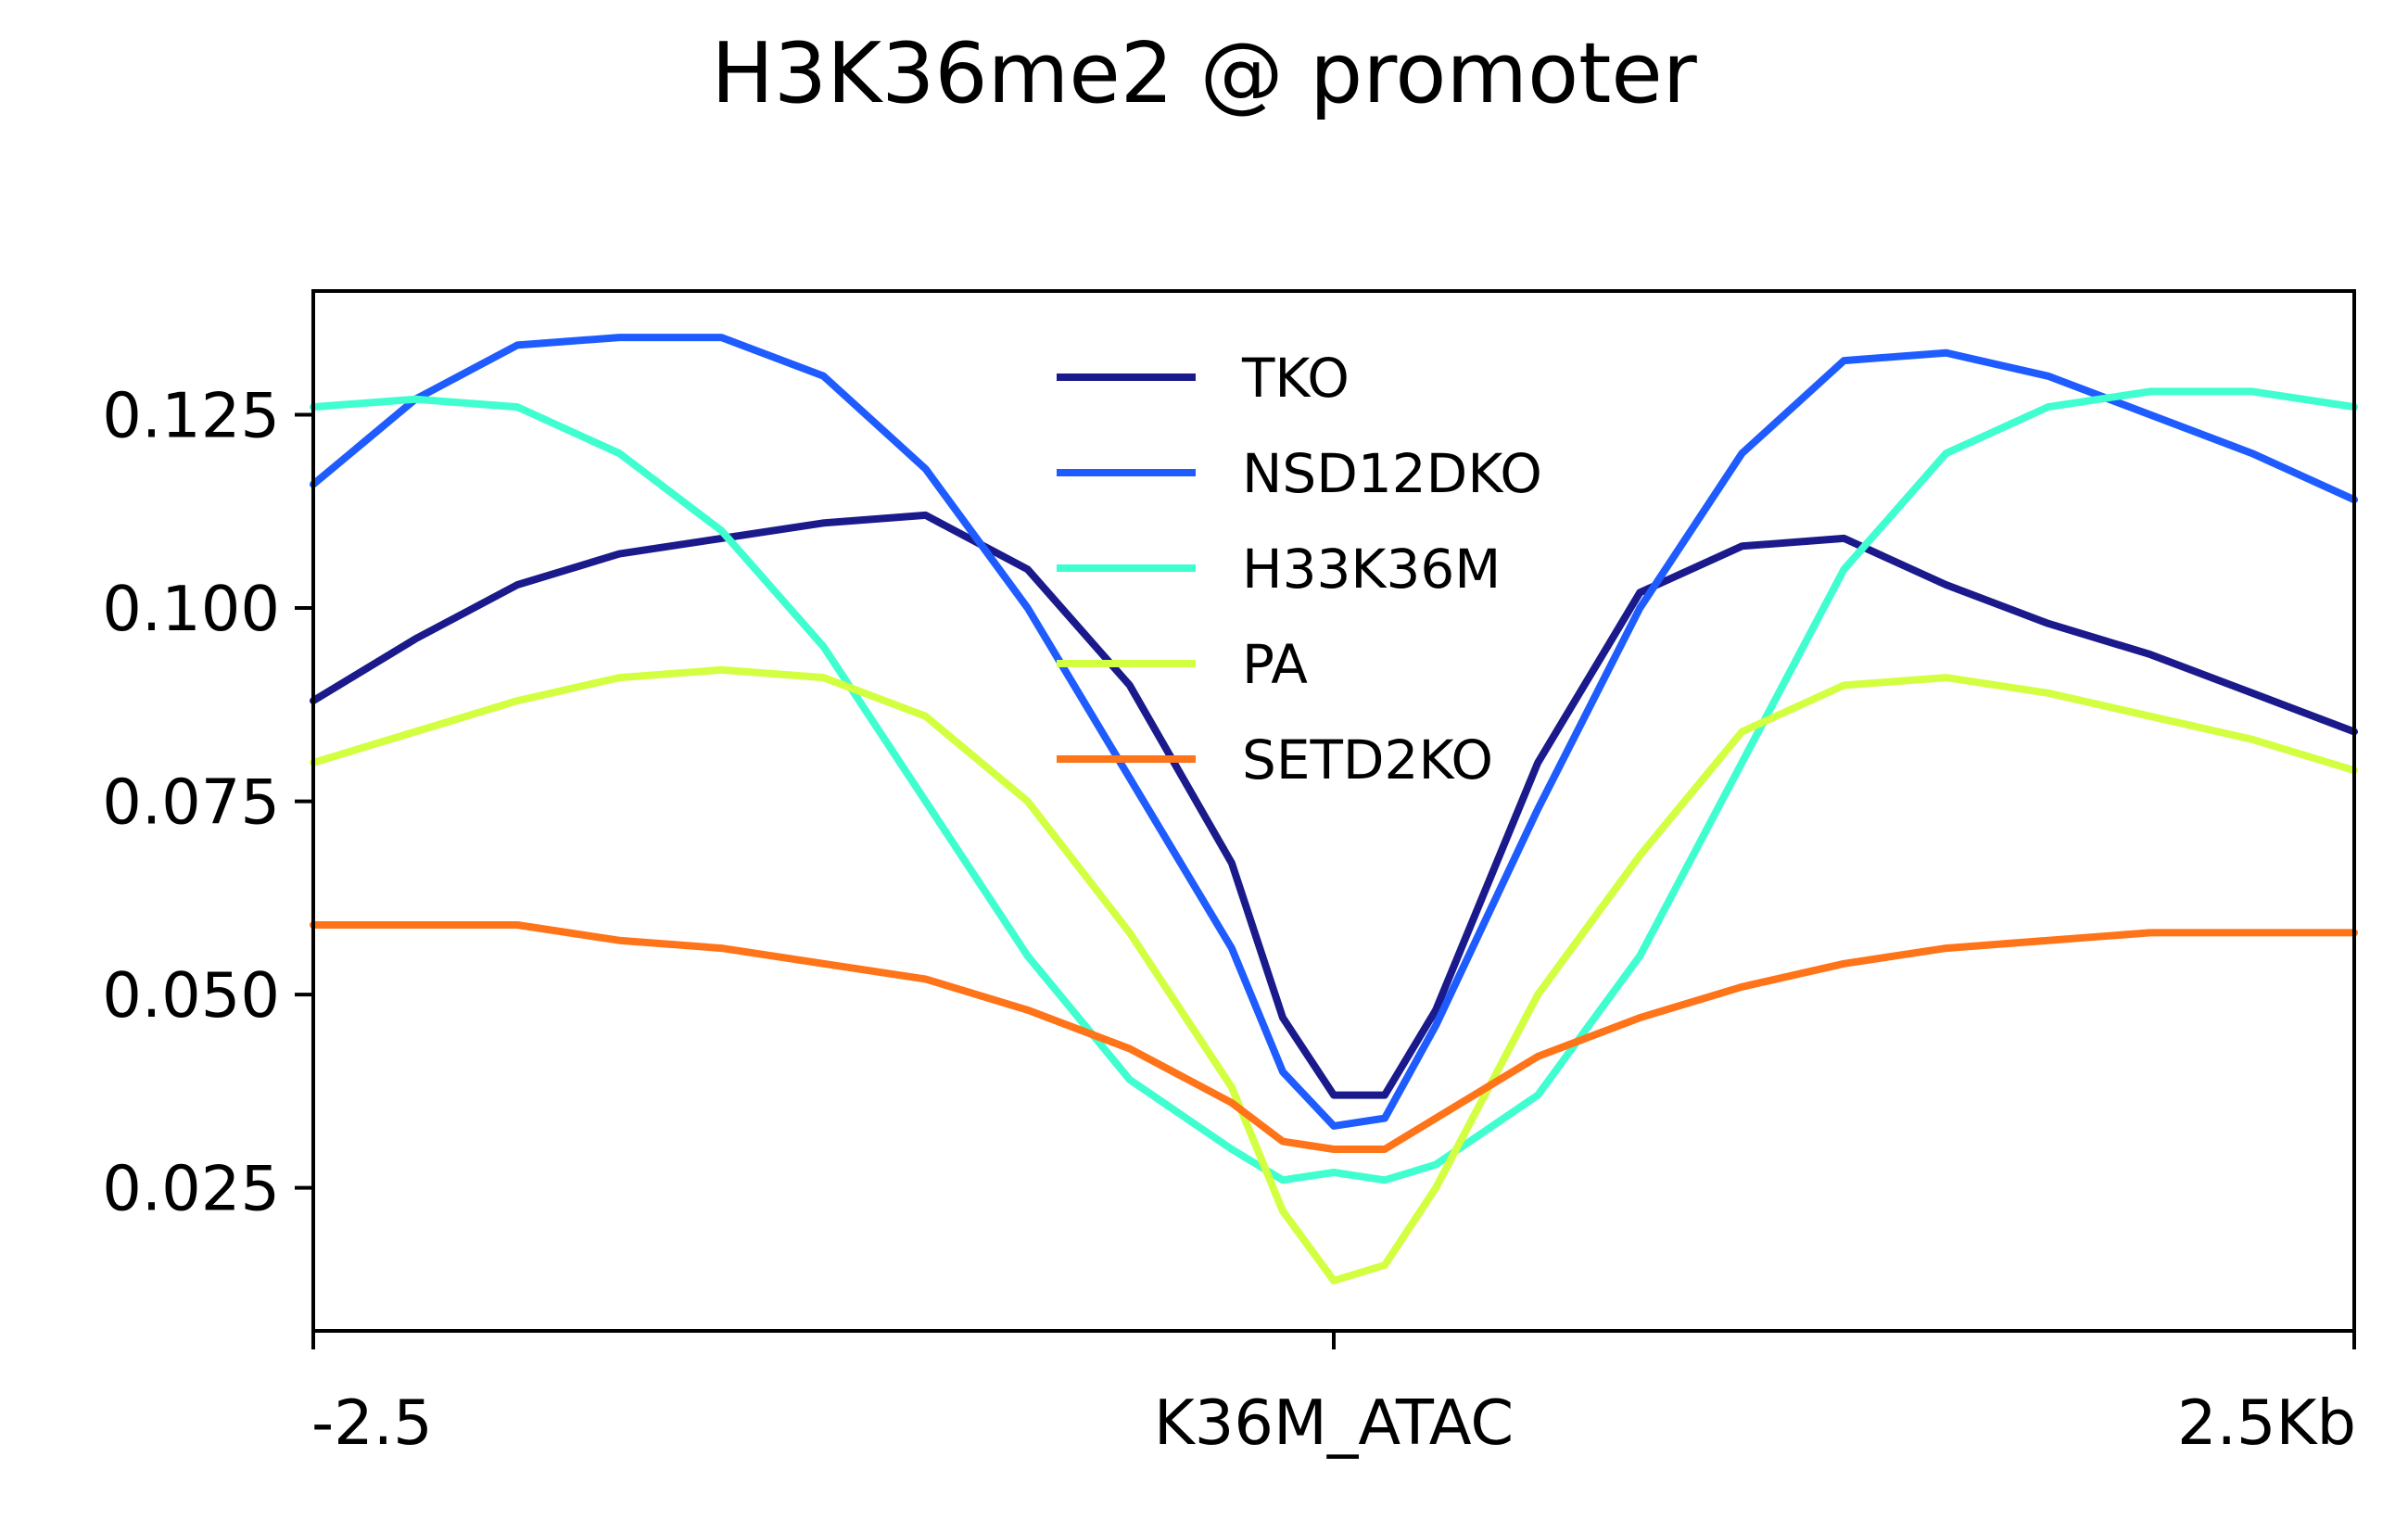 The image size is (2408, 1532). I want to click on x-tick-label: -2.5, so click(372, 1423).